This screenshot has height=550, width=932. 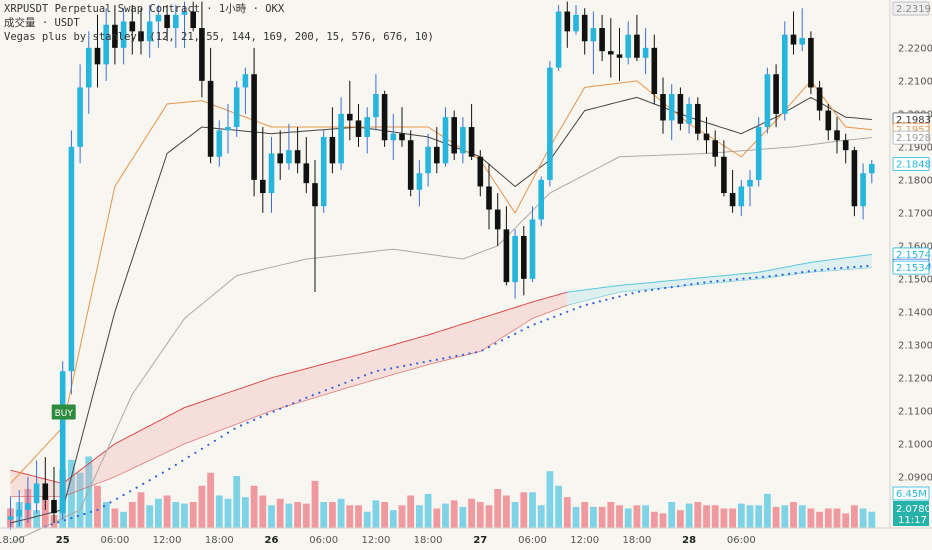 What do you see at coordinates (584, 540) in the screenshot?
I see `time-tick-label: 12:00` at bounding box center [584, 540].